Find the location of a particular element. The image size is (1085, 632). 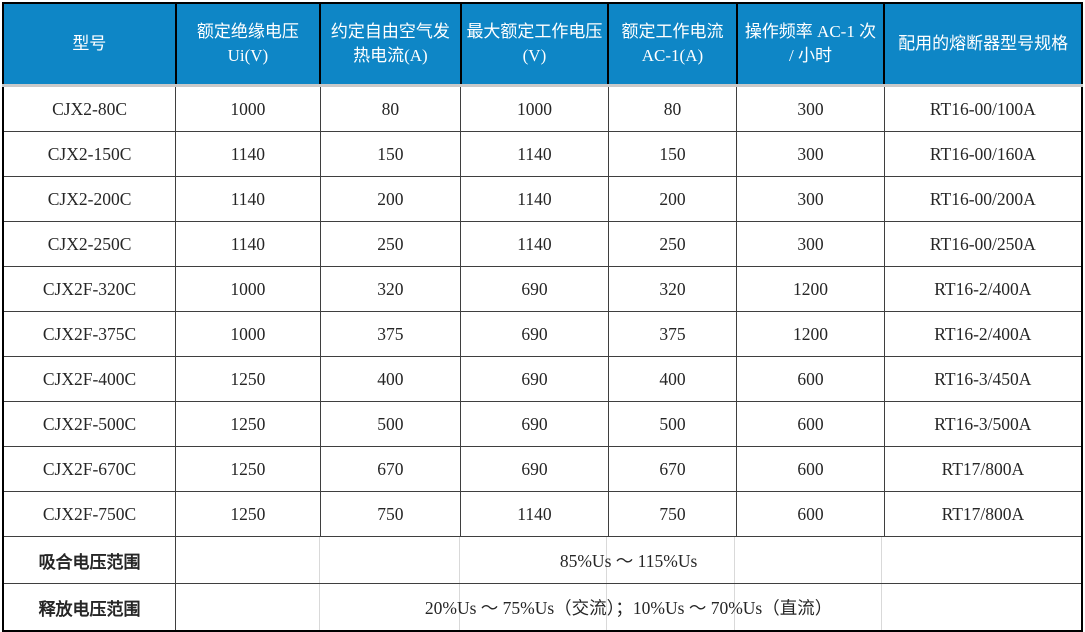

model-cell: CJX2-200C is located at coordinates (89, 199).